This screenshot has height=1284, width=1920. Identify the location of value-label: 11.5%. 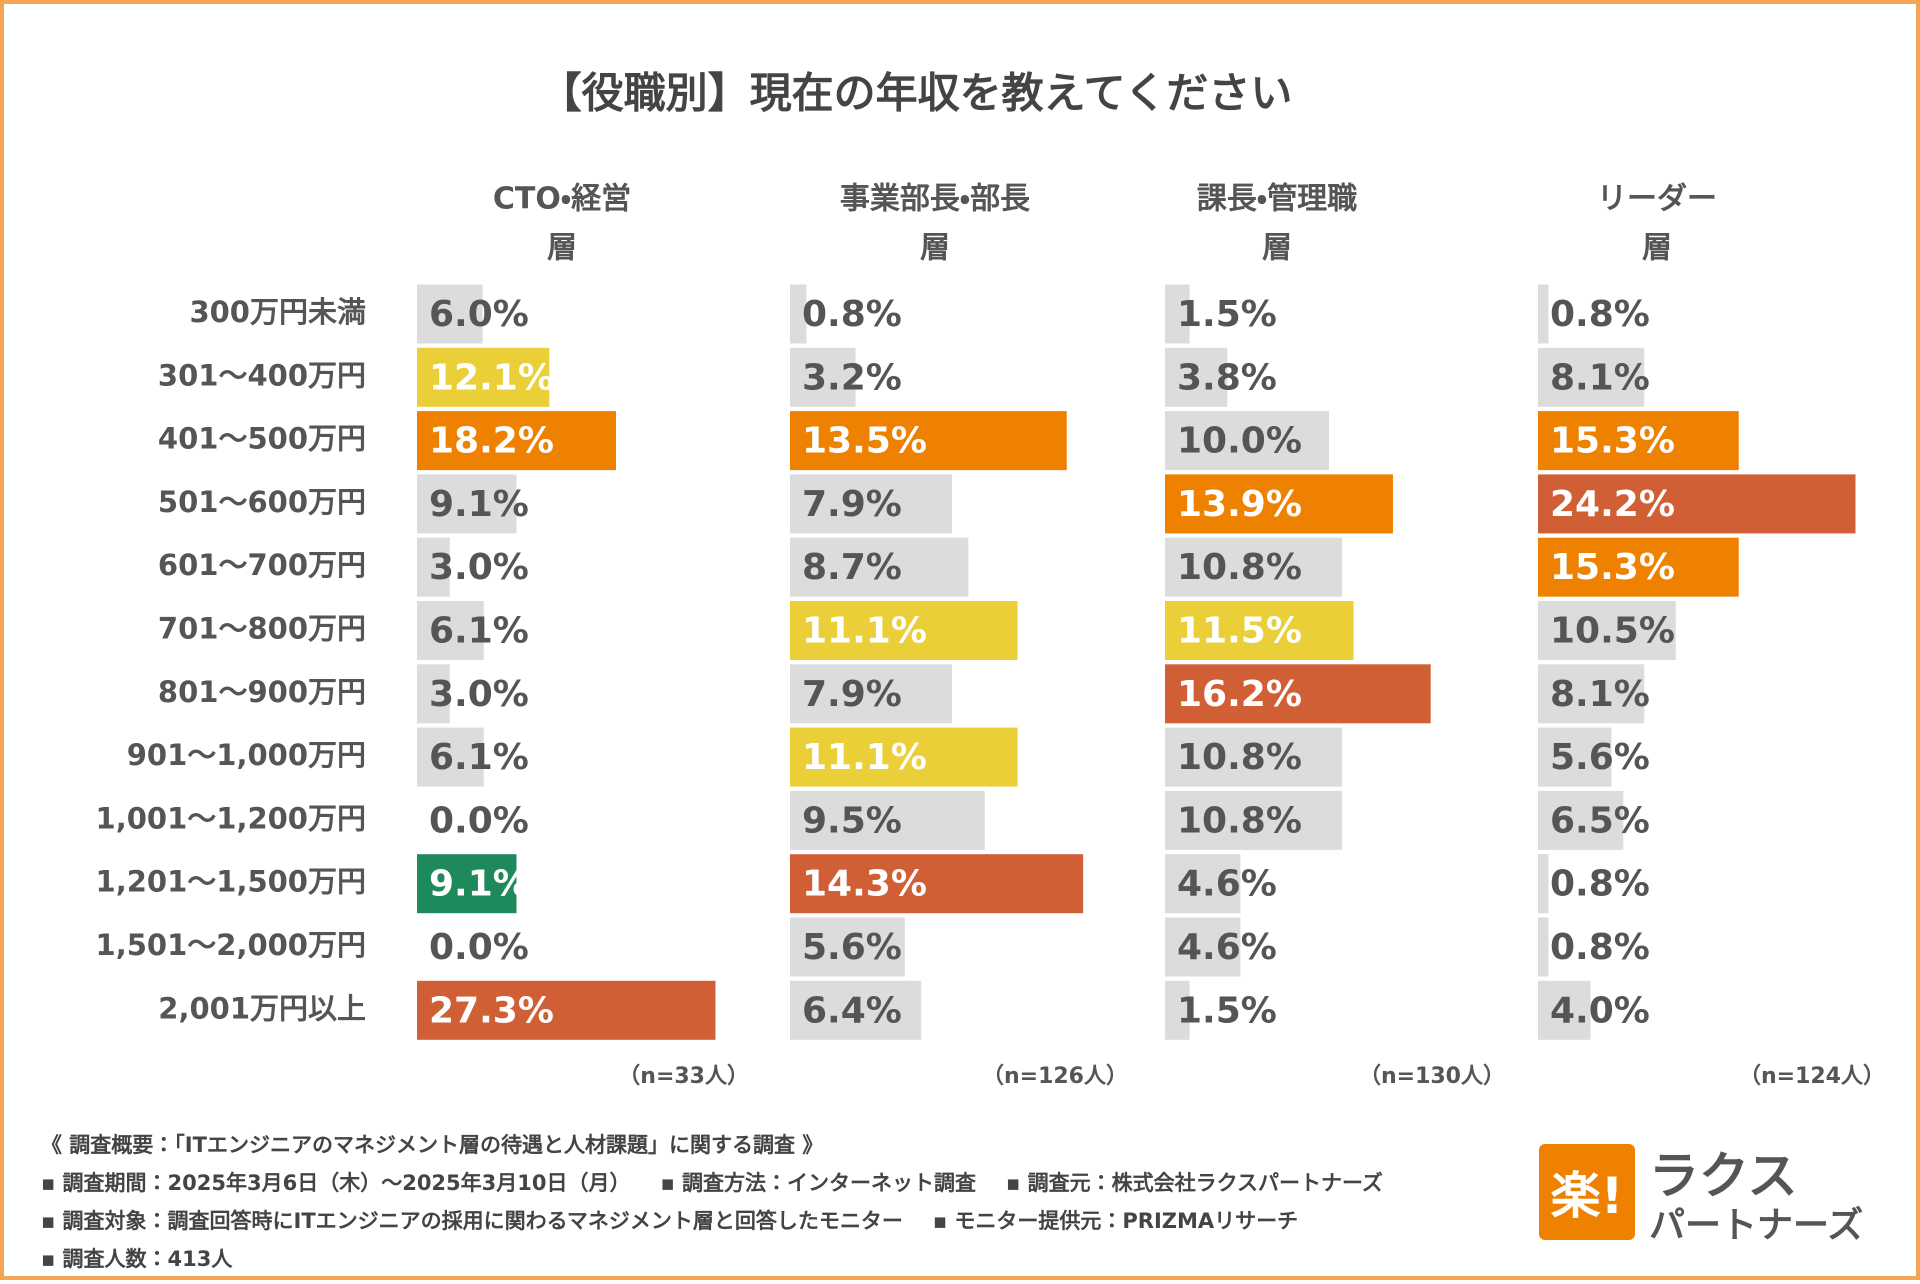
(1239, 631).